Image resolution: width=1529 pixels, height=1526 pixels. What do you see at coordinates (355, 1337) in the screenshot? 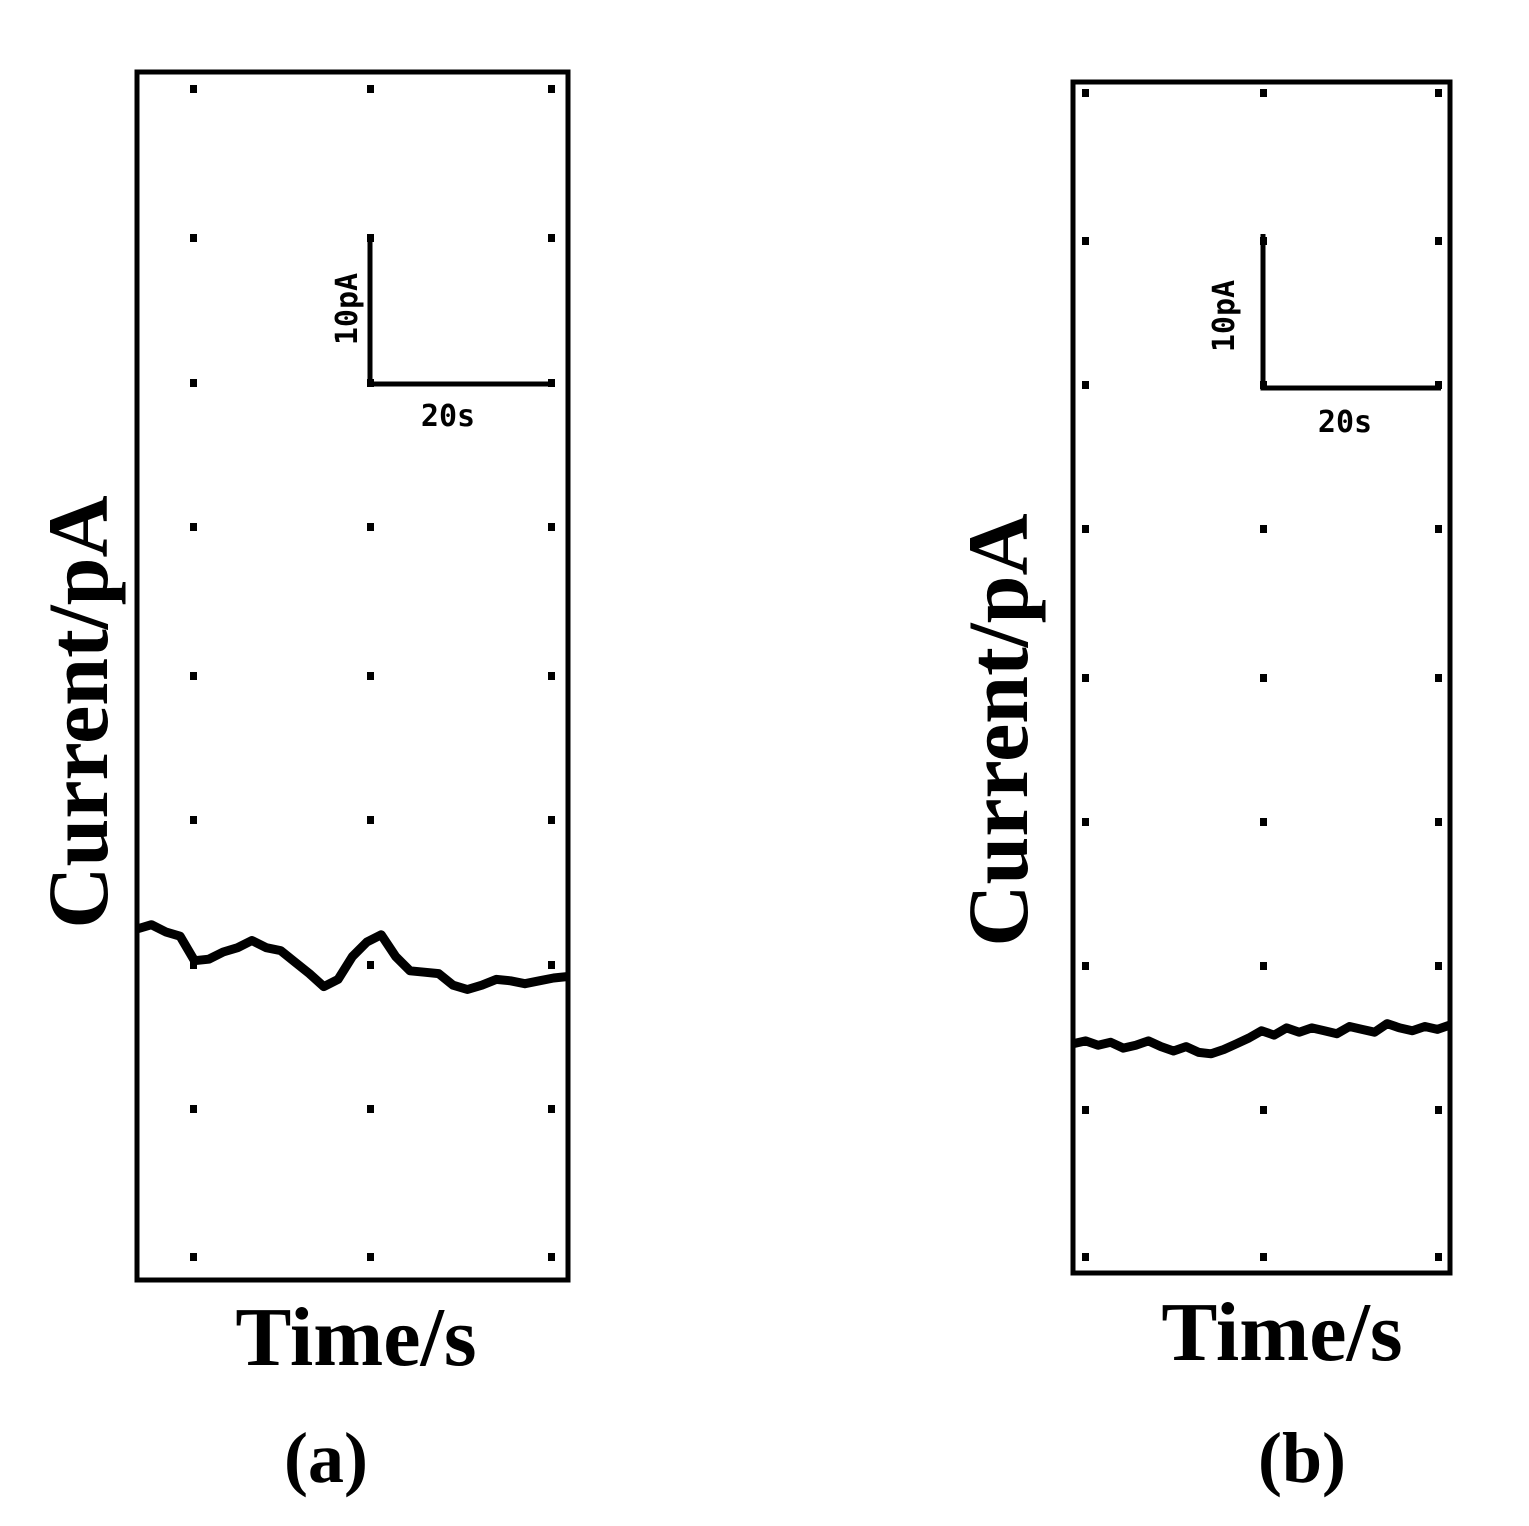
I see `panel-a-x-axis-label: Time/s` at bounding box center [355, 1337].